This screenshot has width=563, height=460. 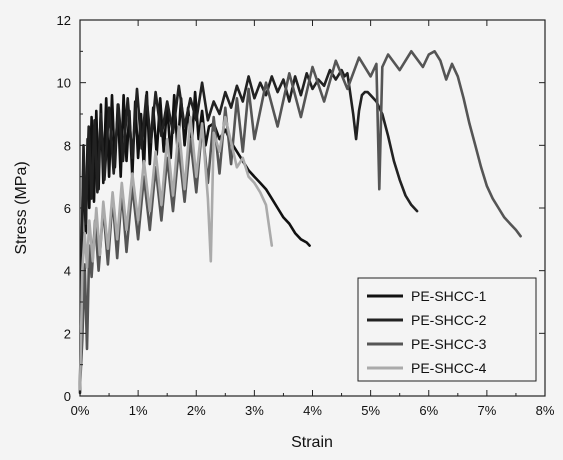 What do you see at coordinates (64, 83) in the screenshot?
I see `y-tick-label: 10` at bounding box center [64, 83].